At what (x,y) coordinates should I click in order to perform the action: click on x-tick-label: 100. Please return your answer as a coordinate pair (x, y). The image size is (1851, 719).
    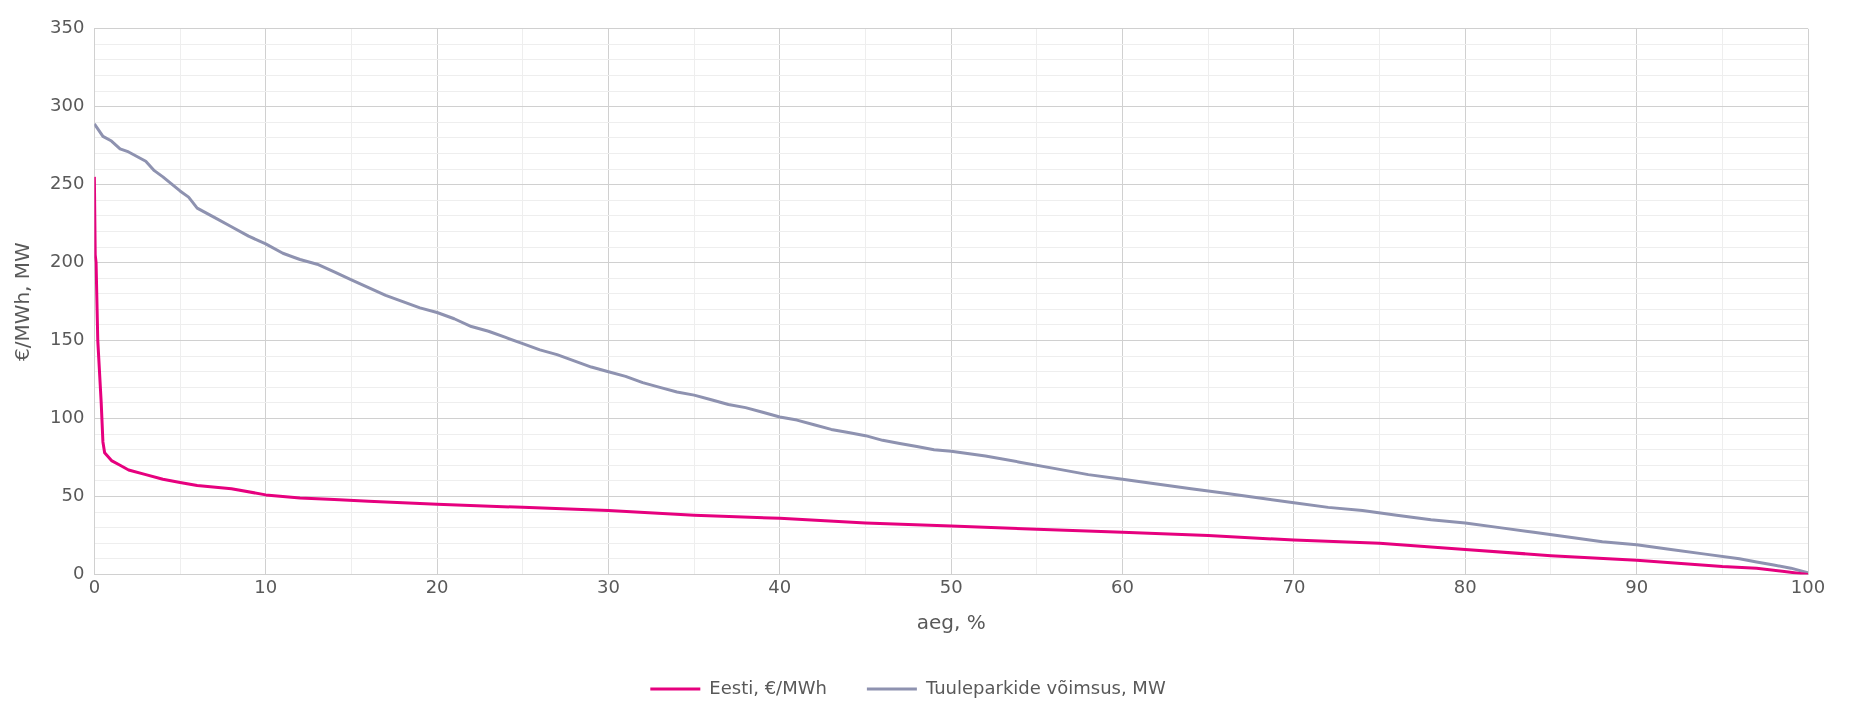
    Looking at the image, I should click on (1808, 586).